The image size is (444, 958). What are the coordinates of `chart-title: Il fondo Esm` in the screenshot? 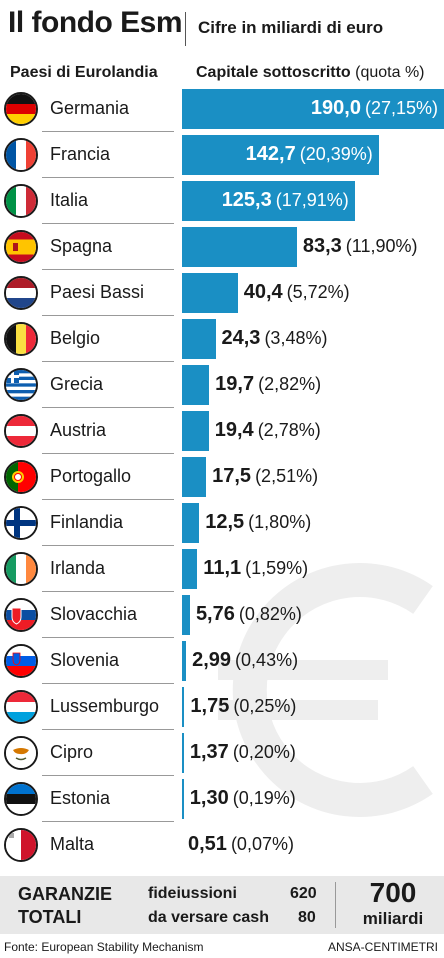 It's located at (95, 22).